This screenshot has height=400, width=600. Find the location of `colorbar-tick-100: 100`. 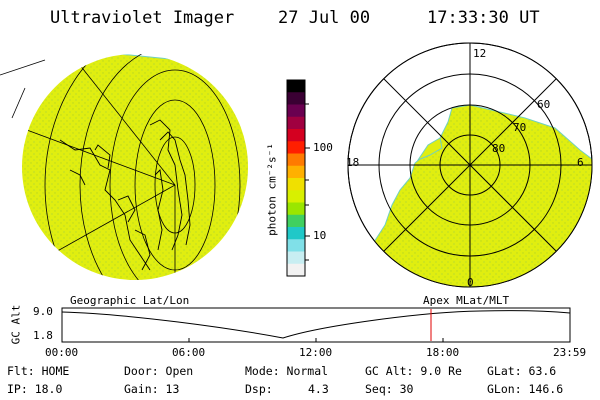

colorbar-tick-100: 100 is located at coordinates (323, 147).